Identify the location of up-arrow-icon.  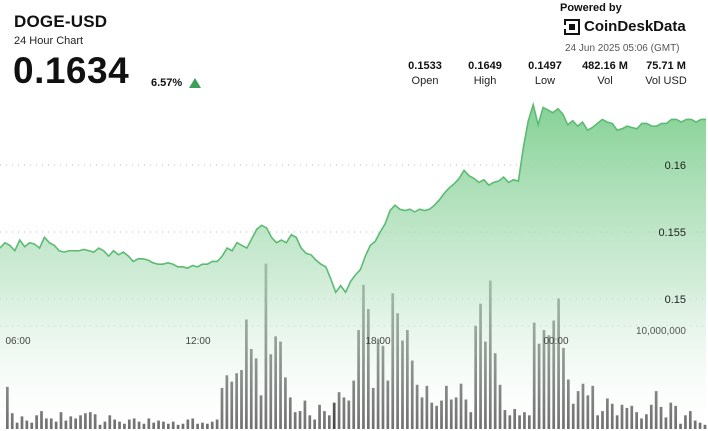
(195, 83).